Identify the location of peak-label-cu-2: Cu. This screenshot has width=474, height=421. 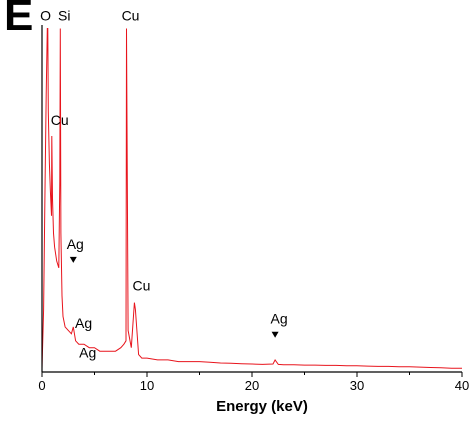
(131, 15).